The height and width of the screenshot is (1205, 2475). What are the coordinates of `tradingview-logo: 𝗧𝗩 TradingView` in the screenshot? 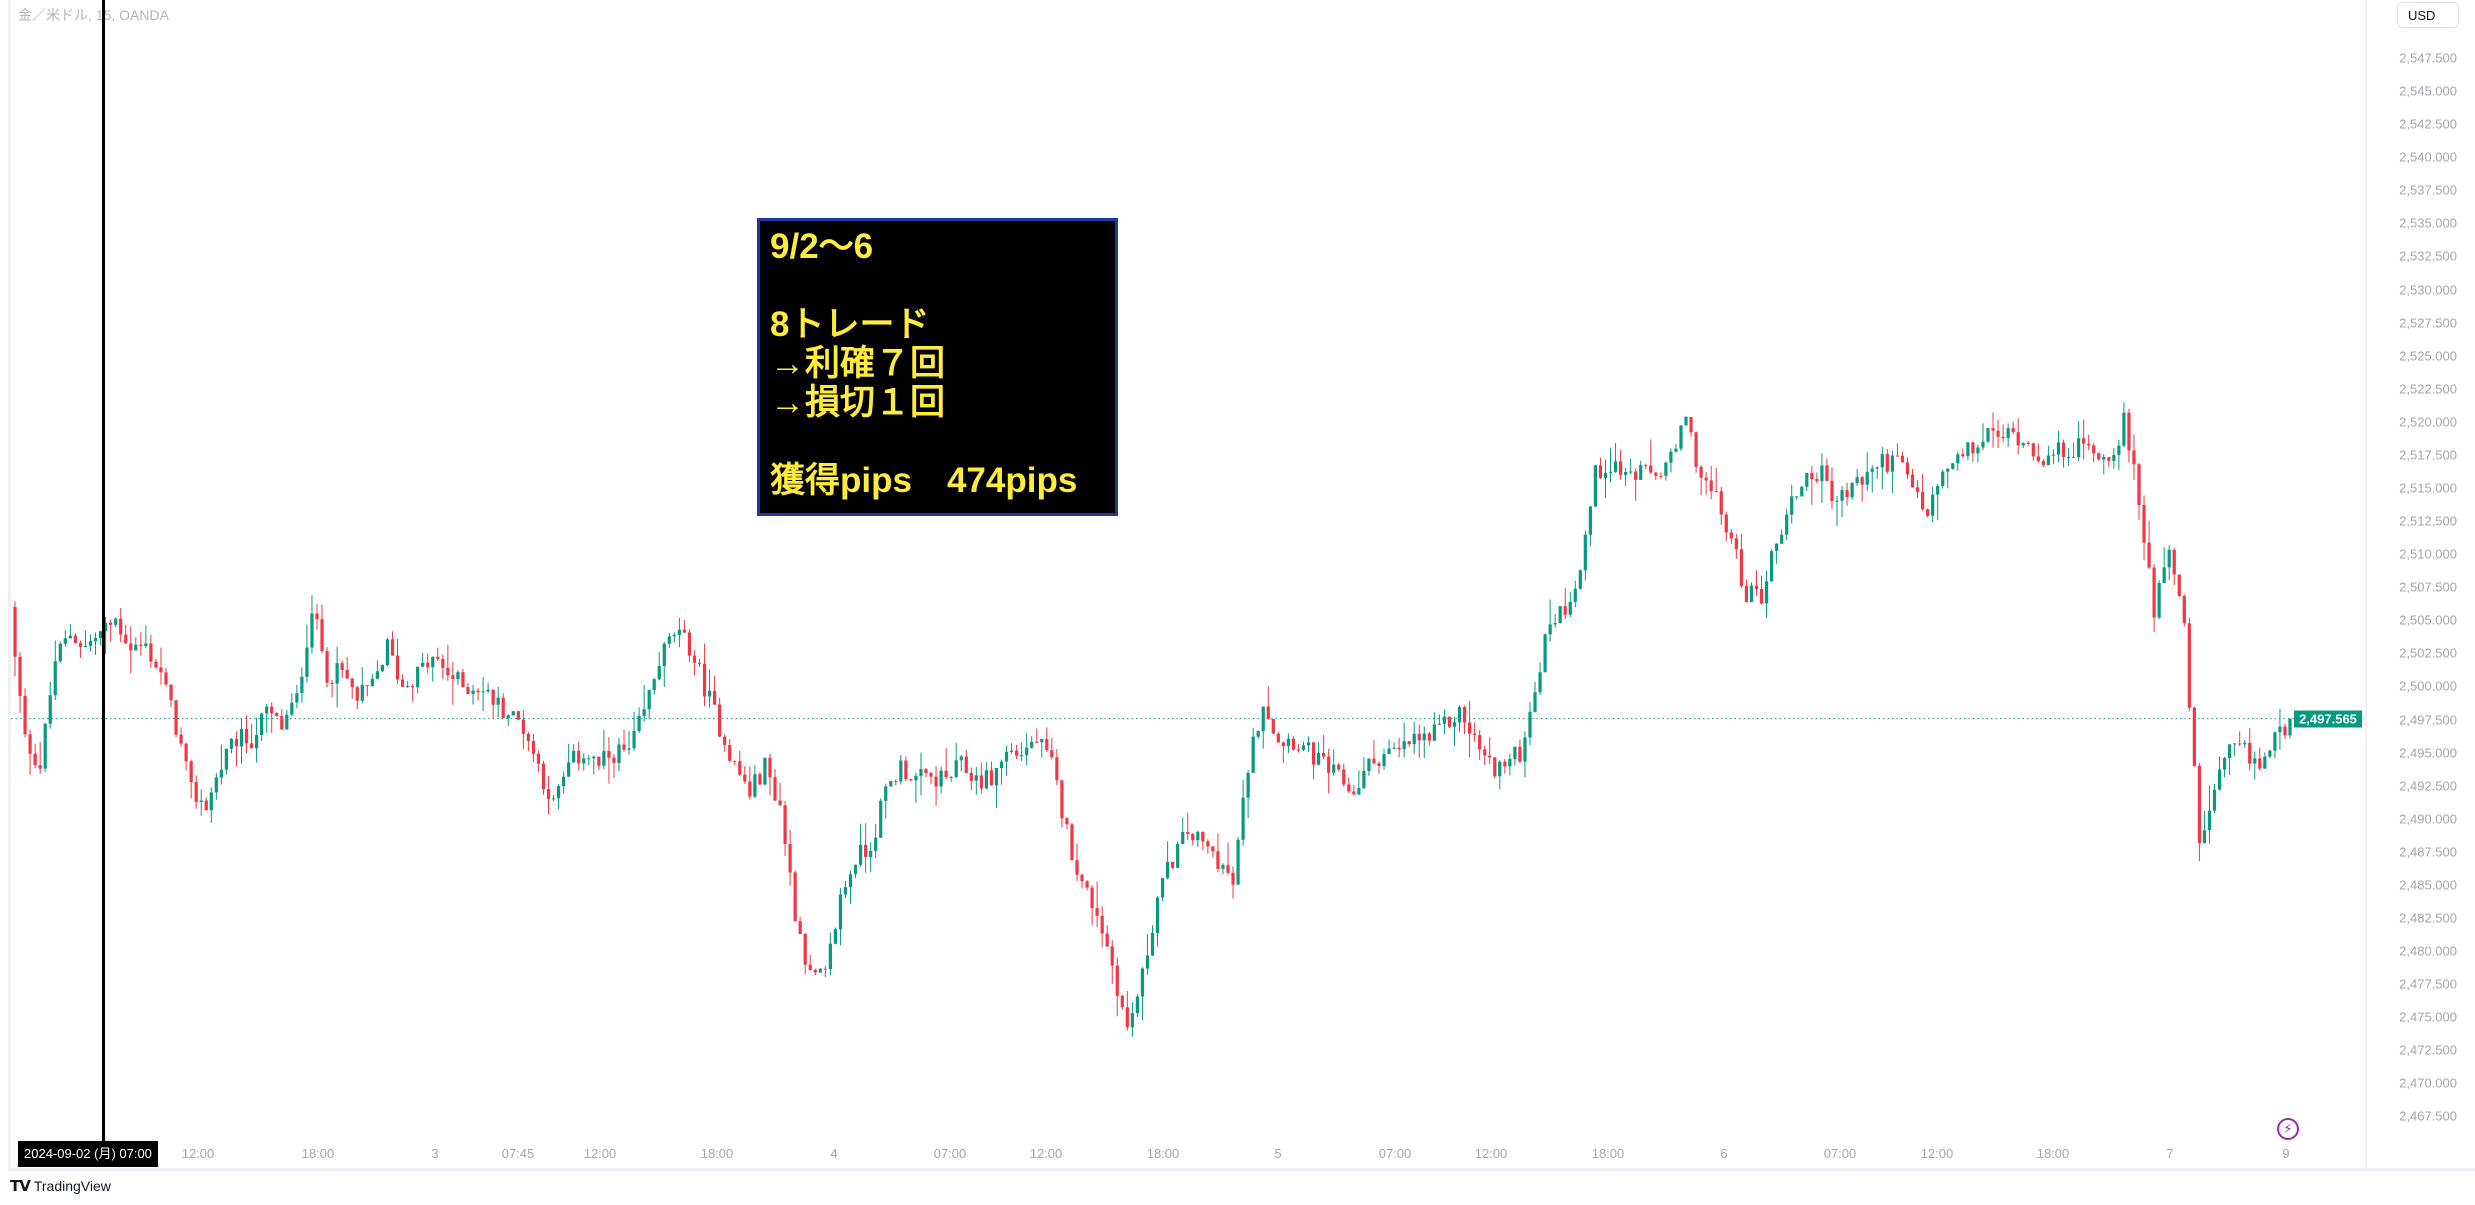 It's located at (60, 1186).